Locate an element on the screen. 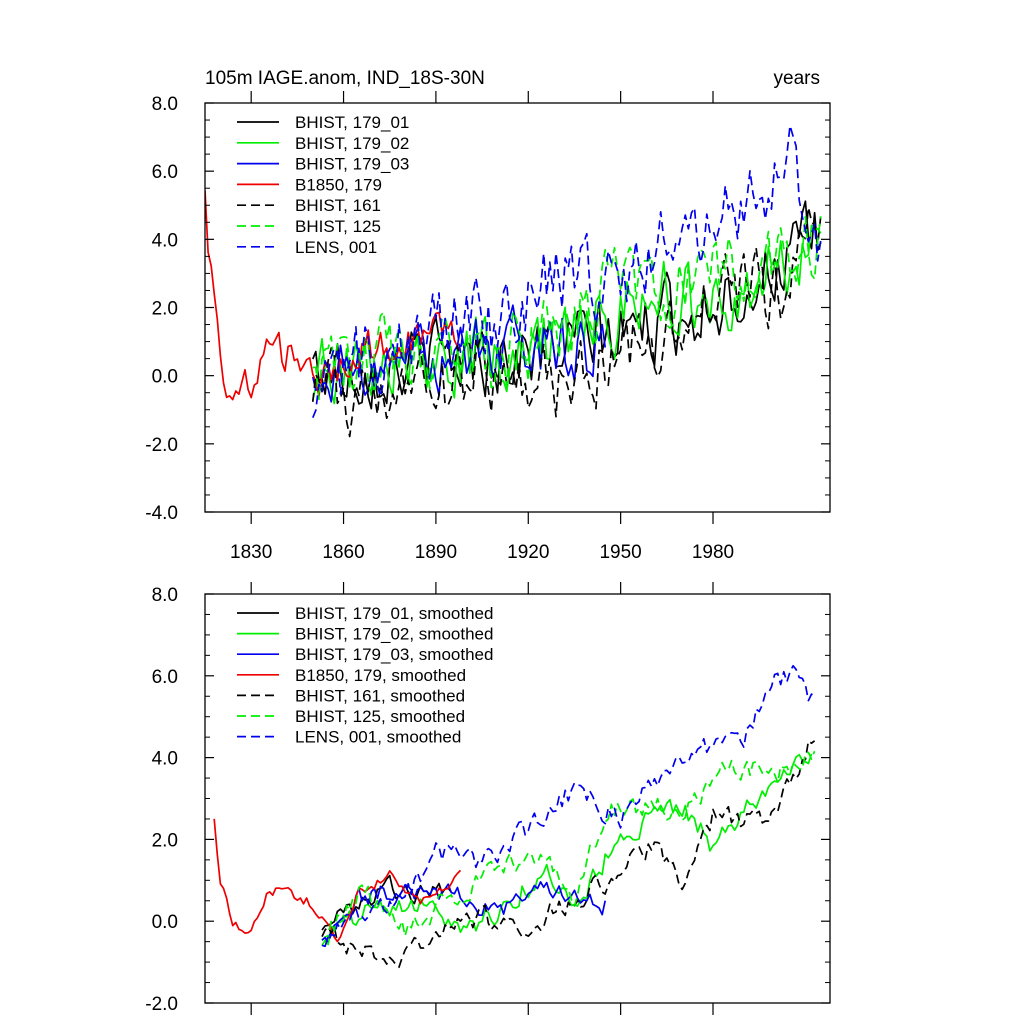  legend-label: BHIST, 125, smoothed is located at coordinates (380, 716).